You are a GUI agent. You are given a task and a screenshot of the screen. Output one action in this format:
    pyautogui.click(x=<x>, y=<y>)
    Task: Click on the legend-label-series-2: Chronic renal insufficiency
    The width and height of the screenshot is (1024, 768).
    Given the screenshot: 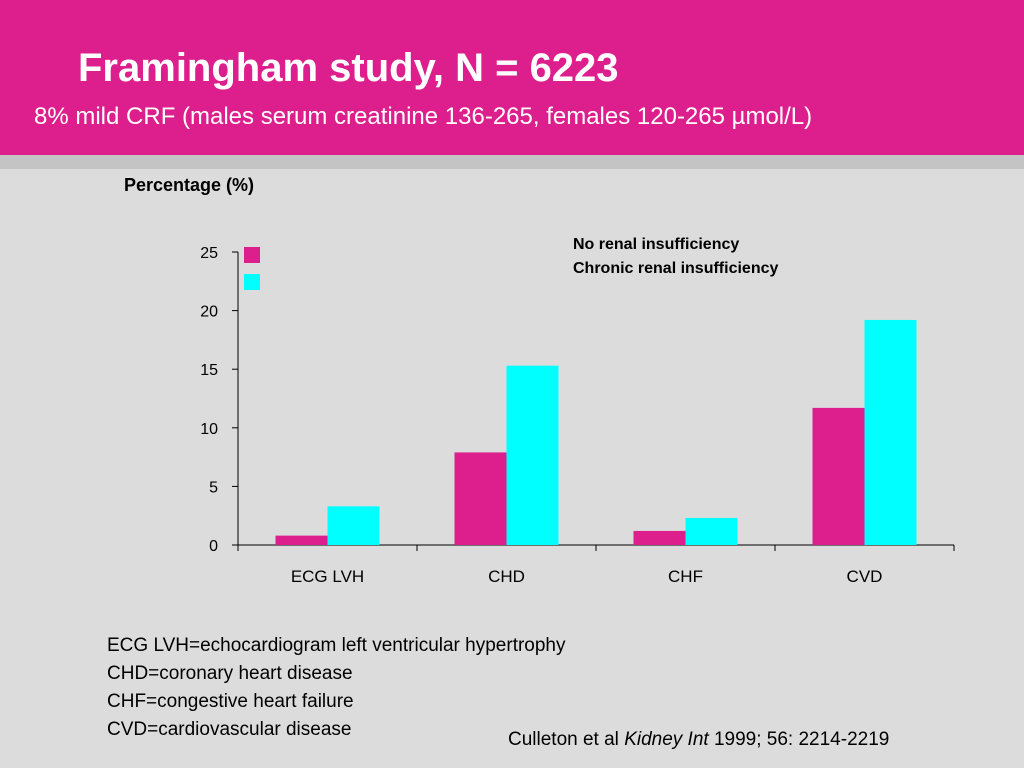 What is the action you would take?
    pyautogui.click(x=675, y=268)
    